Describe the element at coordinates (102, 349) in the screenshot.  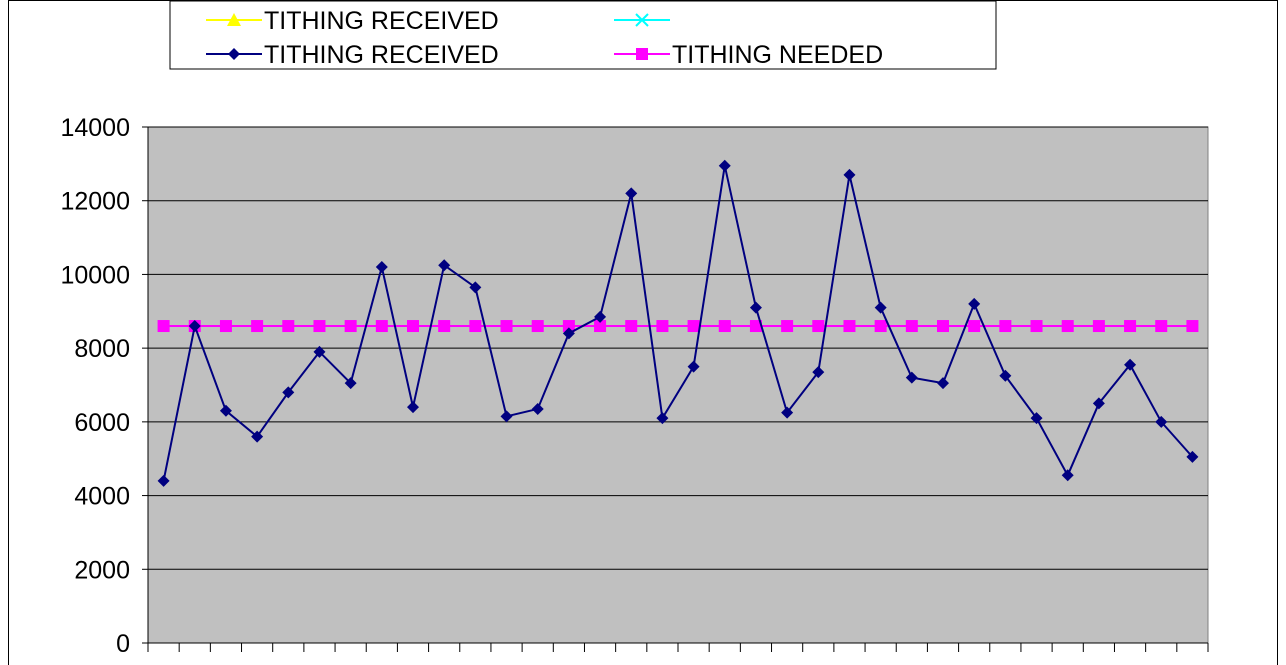
I see `y-tick-label: 8000` at that location.